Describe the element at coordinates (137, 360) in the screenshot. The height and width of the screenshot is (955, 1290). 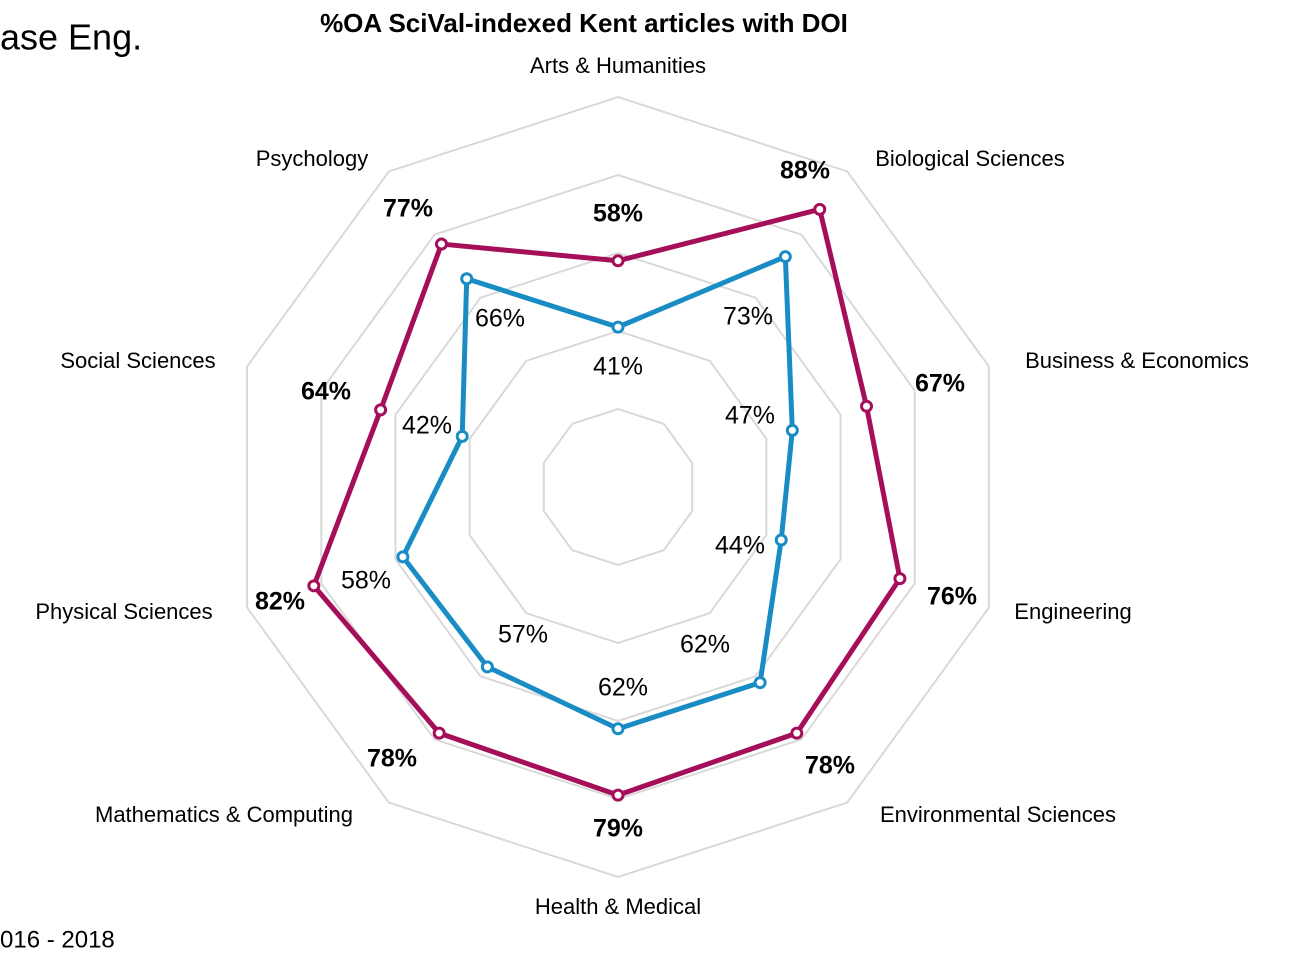
I see `category-label: Social Sciences` at that location.